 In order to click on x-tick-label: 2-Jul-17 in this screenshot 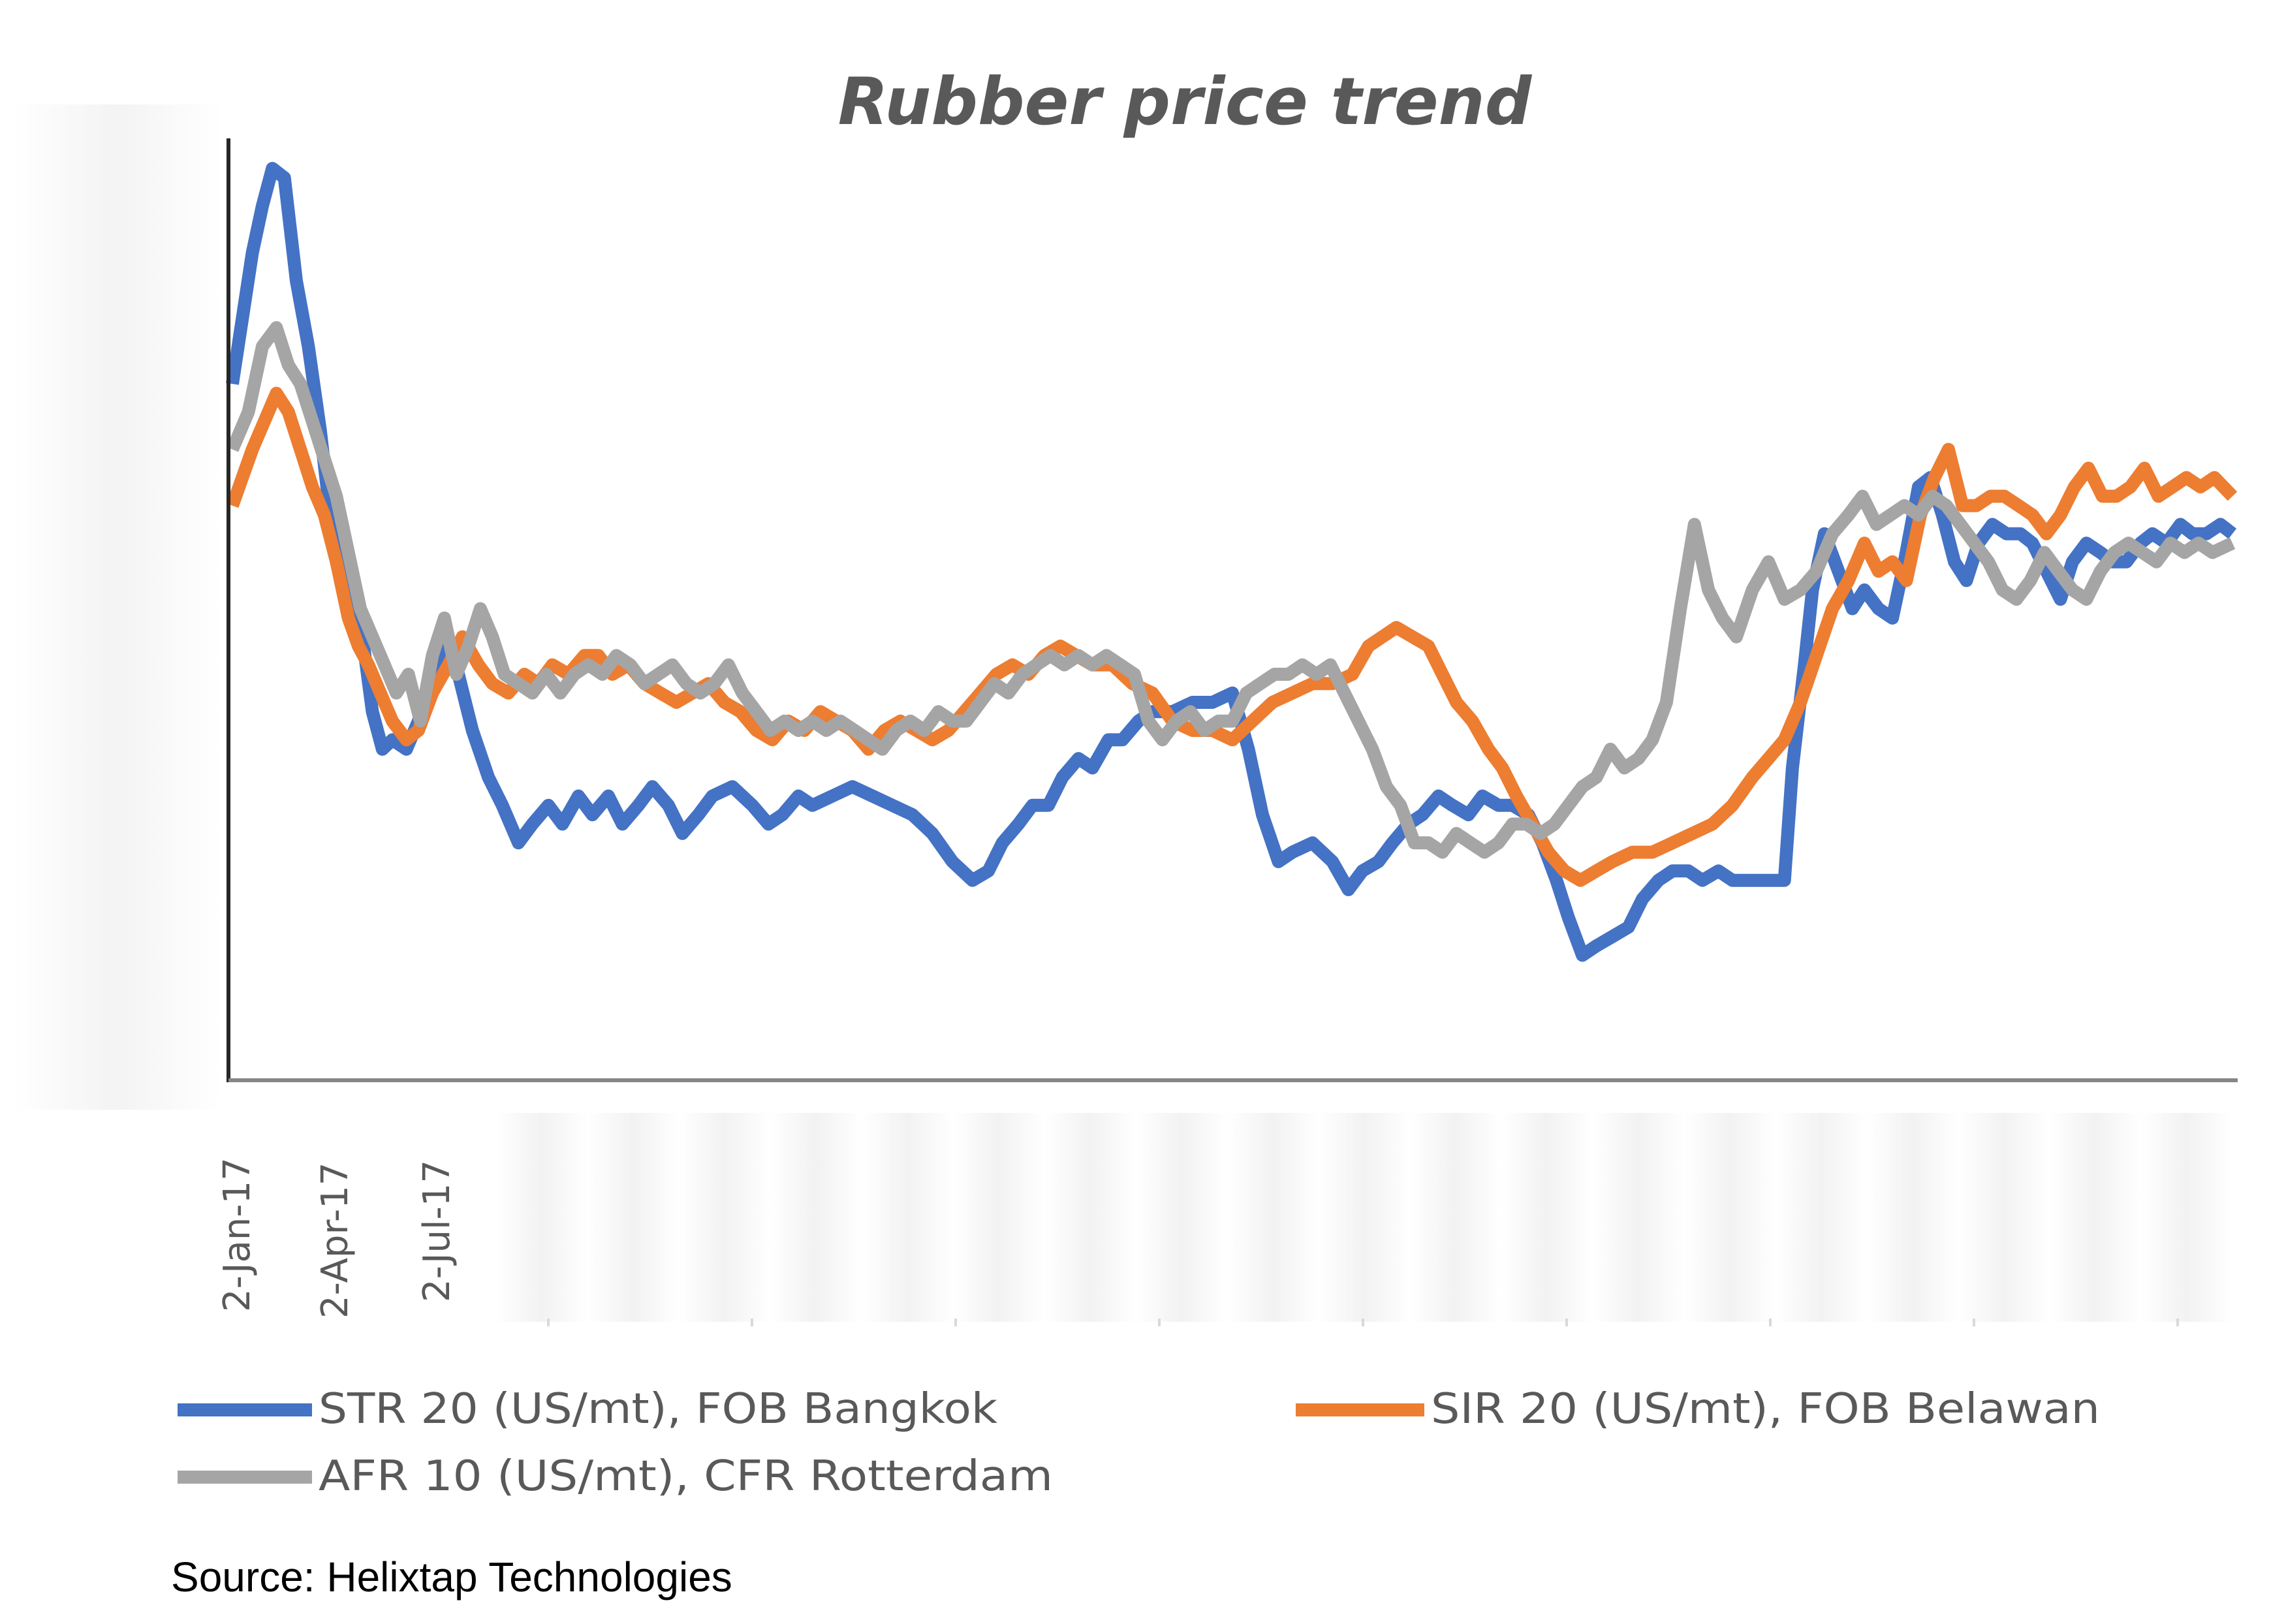, I will do `click(437, 1231)`.